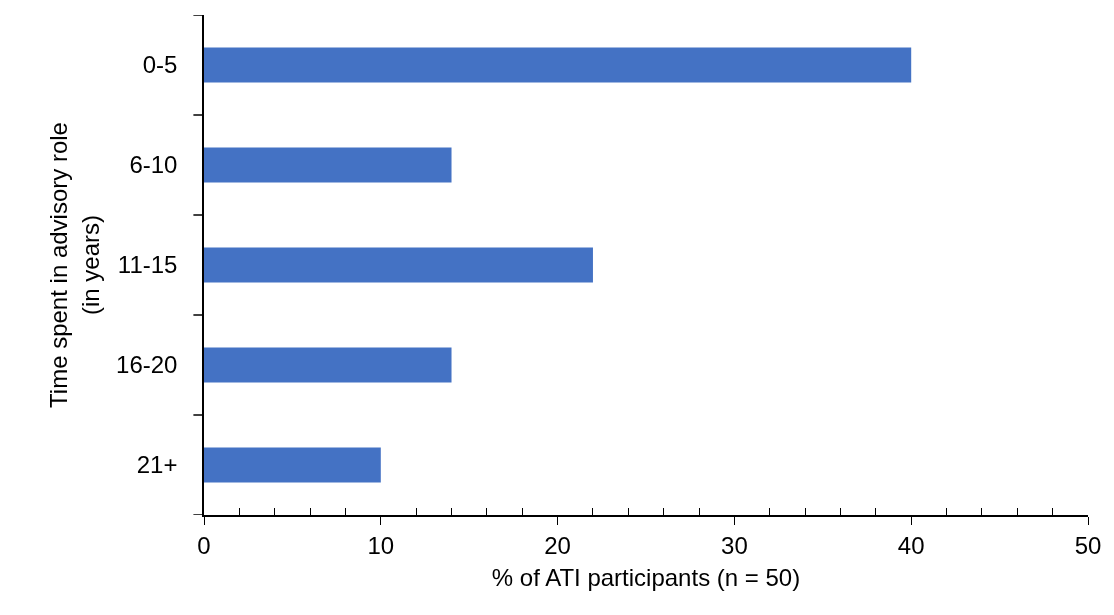 Image resolution: width=1114 pixels, height=615 pixels. Describe the element at coordinates (157, 465) in the screenshot. I see `y-tick-label: 21+` at that location.